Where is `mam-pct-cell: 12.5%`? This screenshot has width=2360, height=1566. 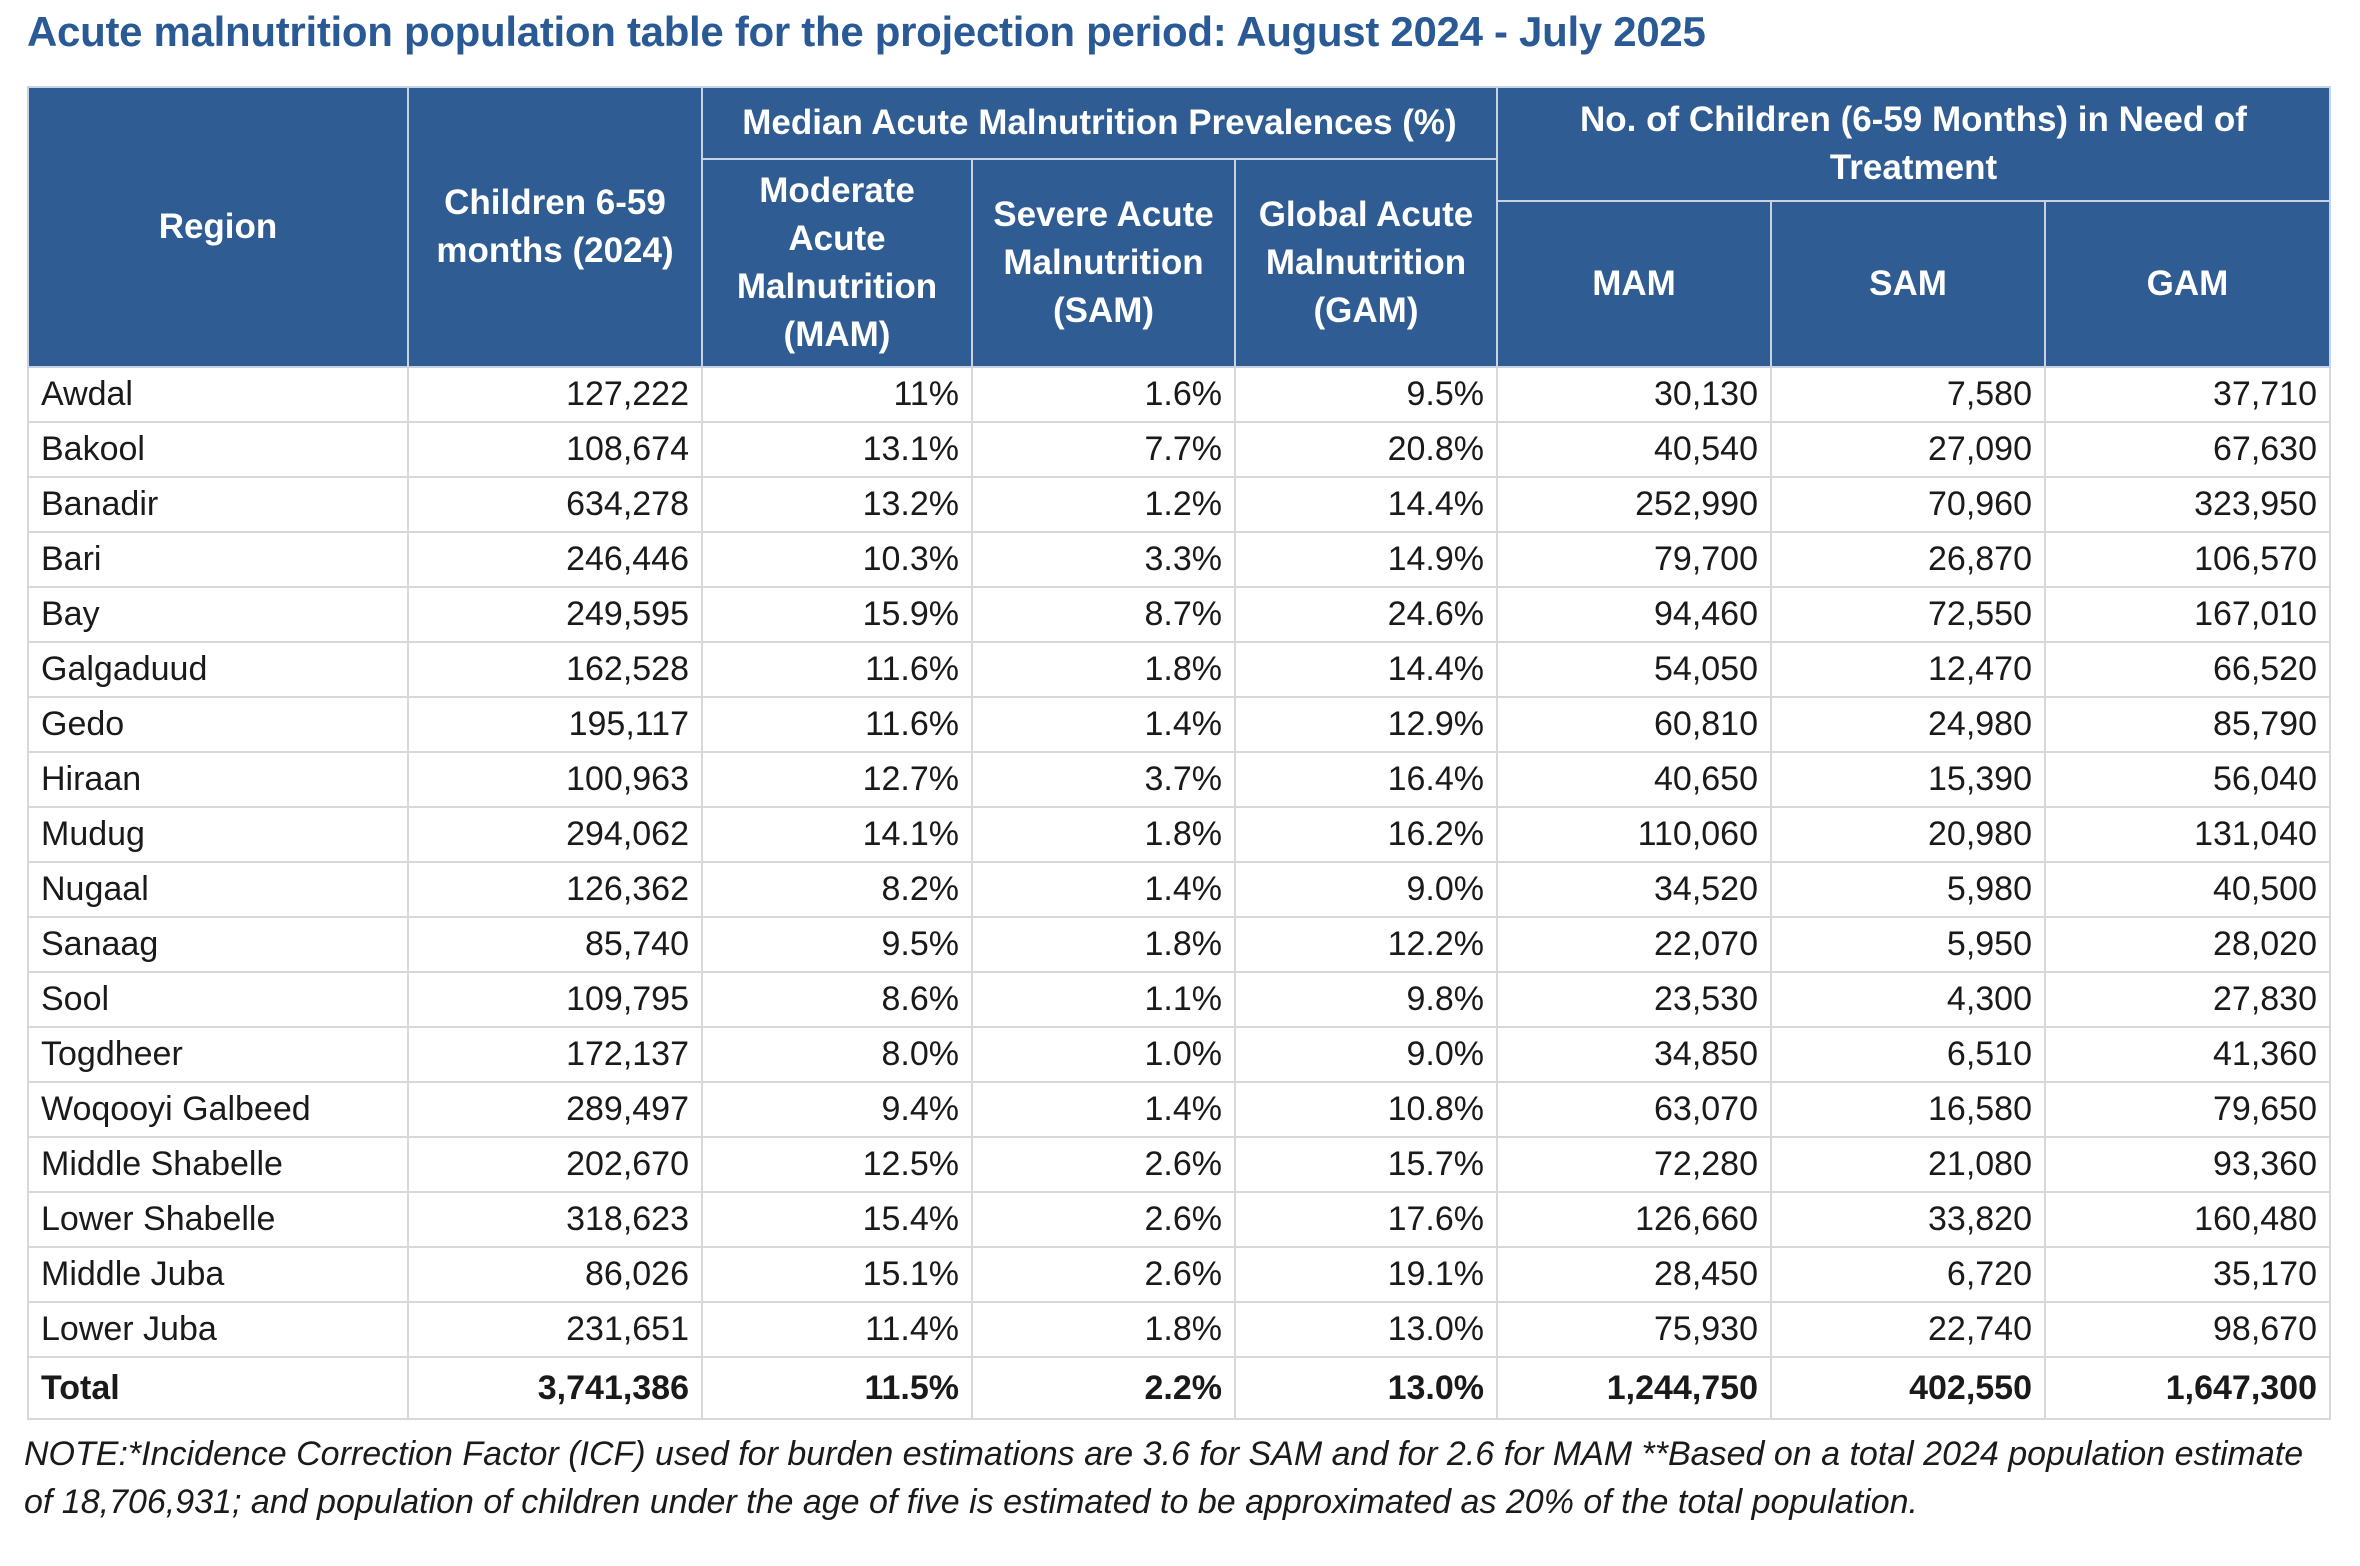
mam-pct-cell: 12.5% is located at coordinates (837, 1164).